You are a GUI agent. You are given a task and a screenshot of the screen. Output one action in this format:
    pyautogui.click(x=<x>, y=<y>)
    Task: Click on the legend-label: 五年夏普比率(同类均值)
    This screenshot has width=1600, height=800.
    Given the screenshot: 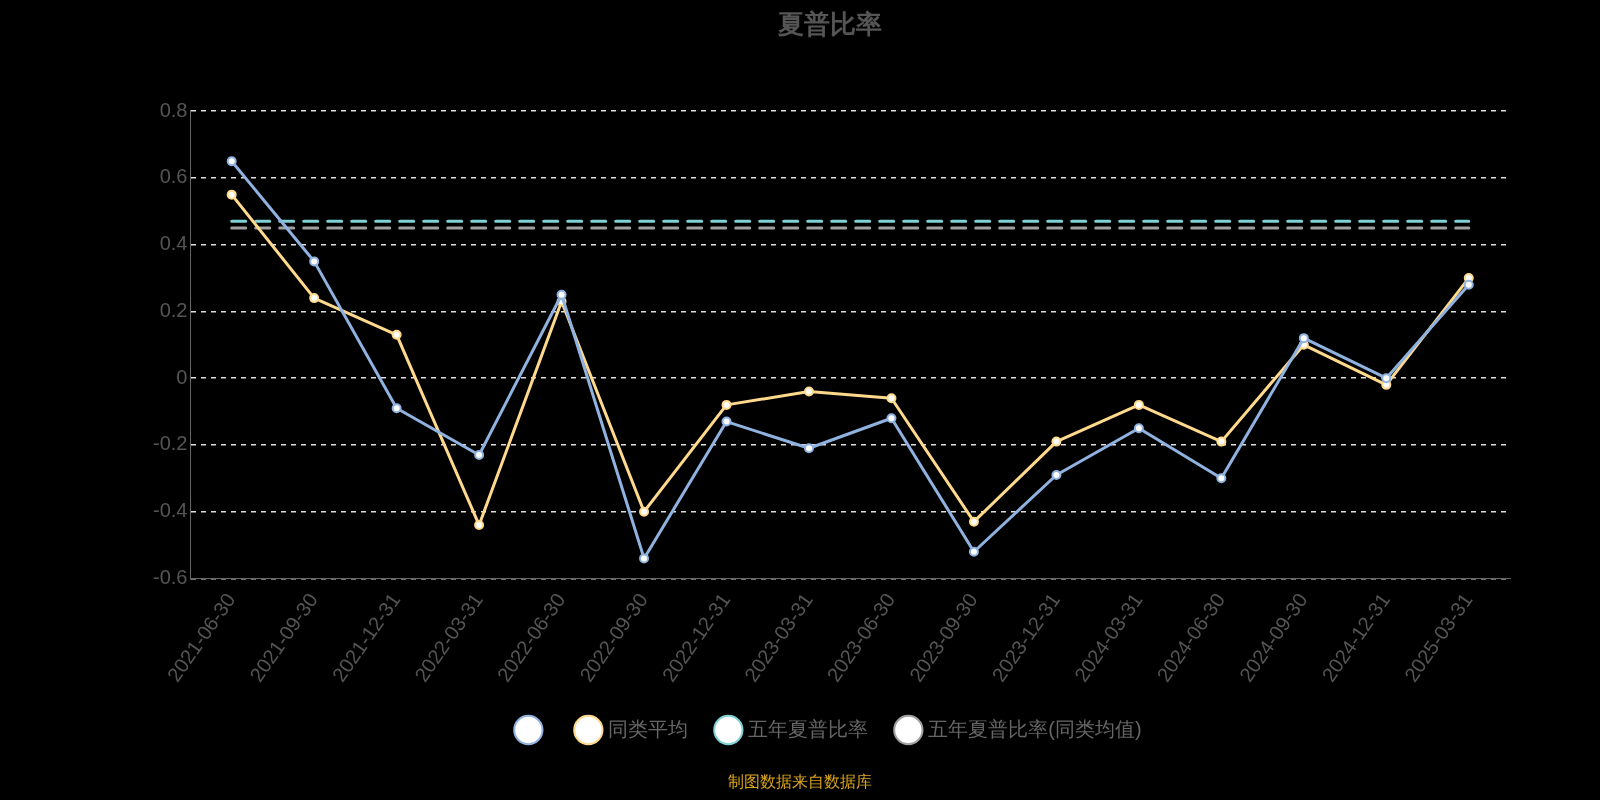 What is the action you would take?
    pyautogui.click(x=1035, y=728)
    